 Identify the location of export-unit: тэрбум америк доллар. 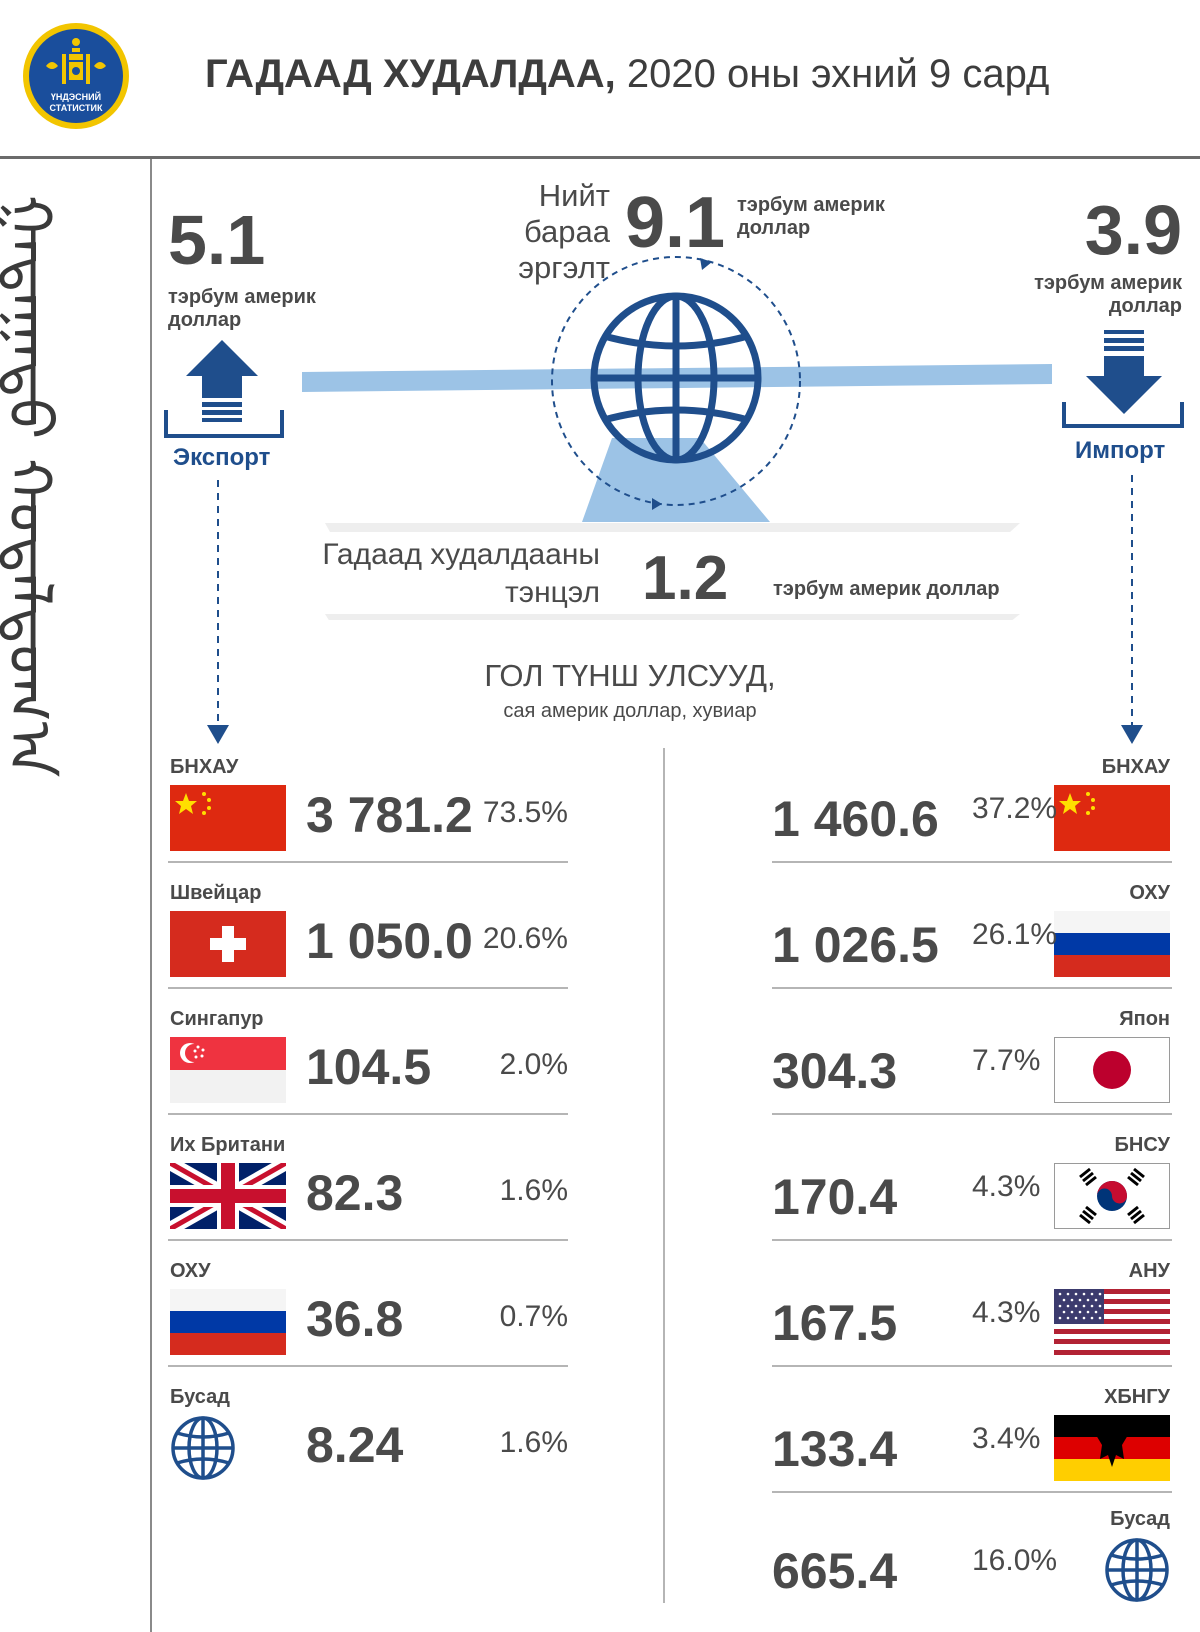
(242, 309).